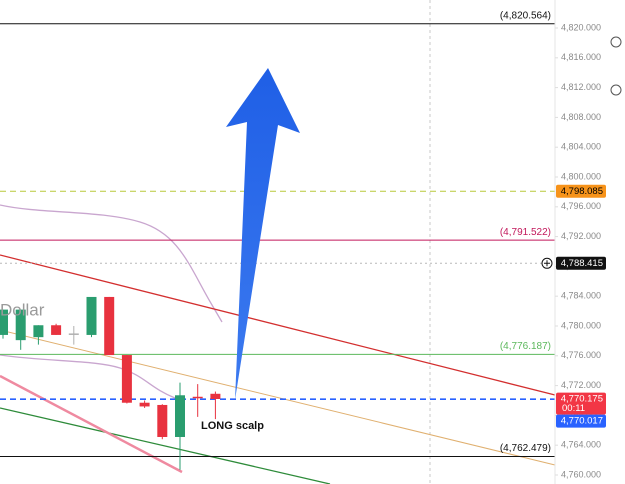 Image resolution: width=625 pixels, height=484 pixels. What do you see at coordinates (232, 426) in the screenshot?
I see `annotation: LONG scalp` at bounding box center [232, 426].